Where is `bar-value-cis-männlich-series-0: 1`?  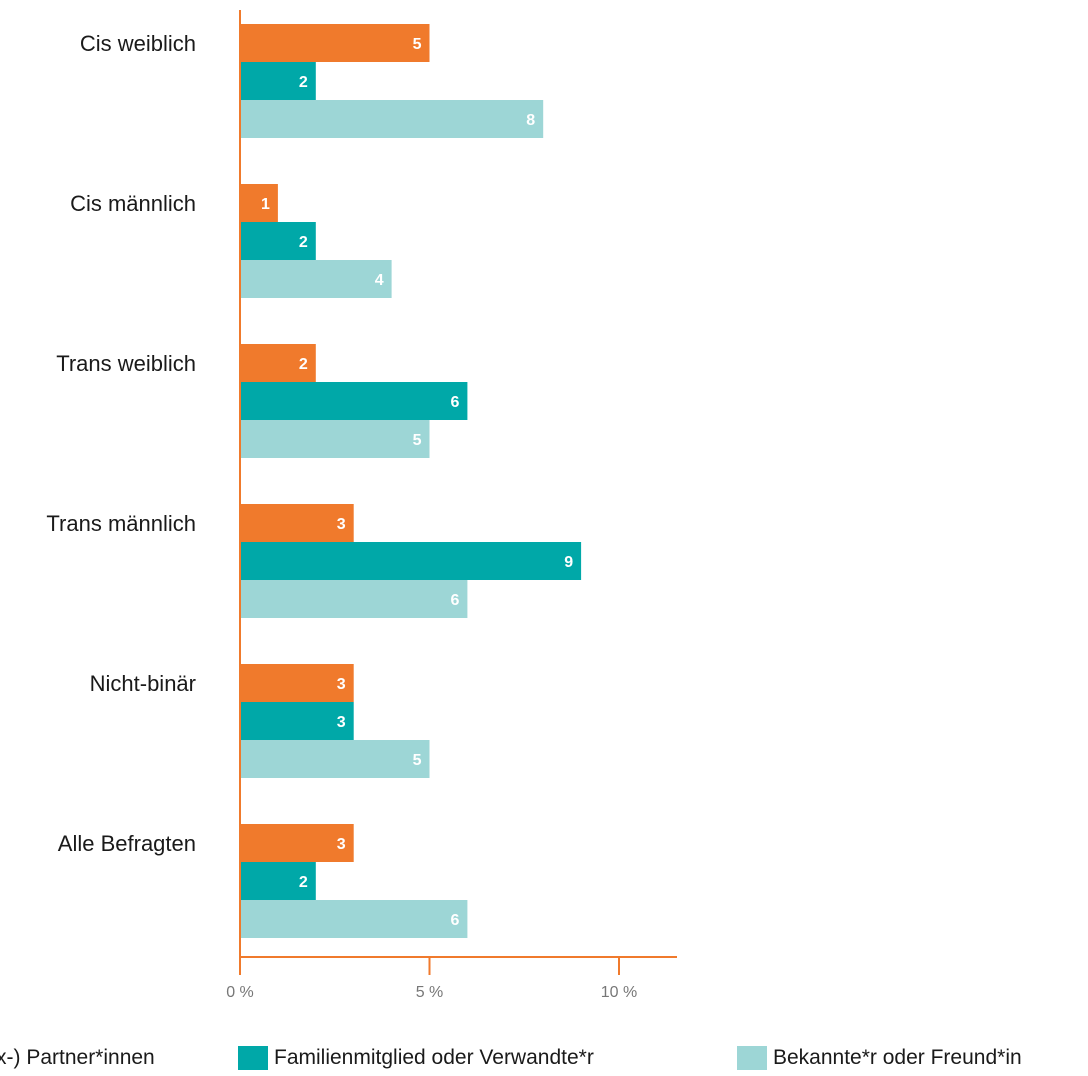 bar-value-cis-männlich-series-0: 1 is located at coordinates (265, 204).